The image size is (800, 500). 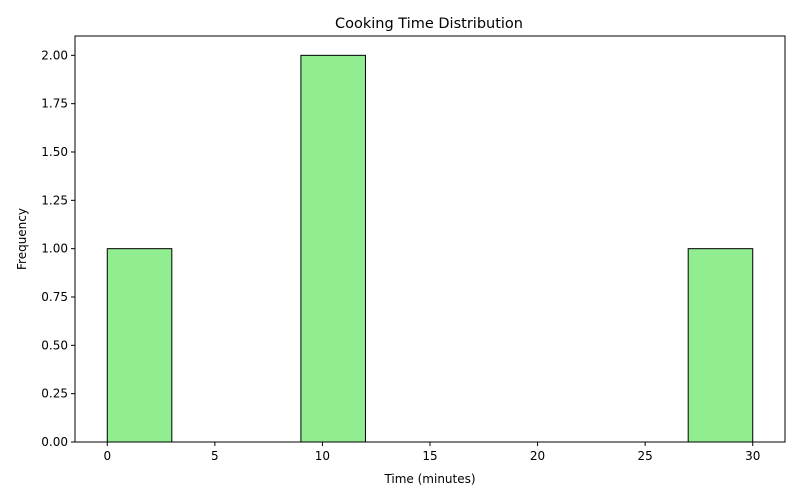 I want to click on x-axis-ticks: 0 5 10 15 20 25 30, so click(x=431, y=452).